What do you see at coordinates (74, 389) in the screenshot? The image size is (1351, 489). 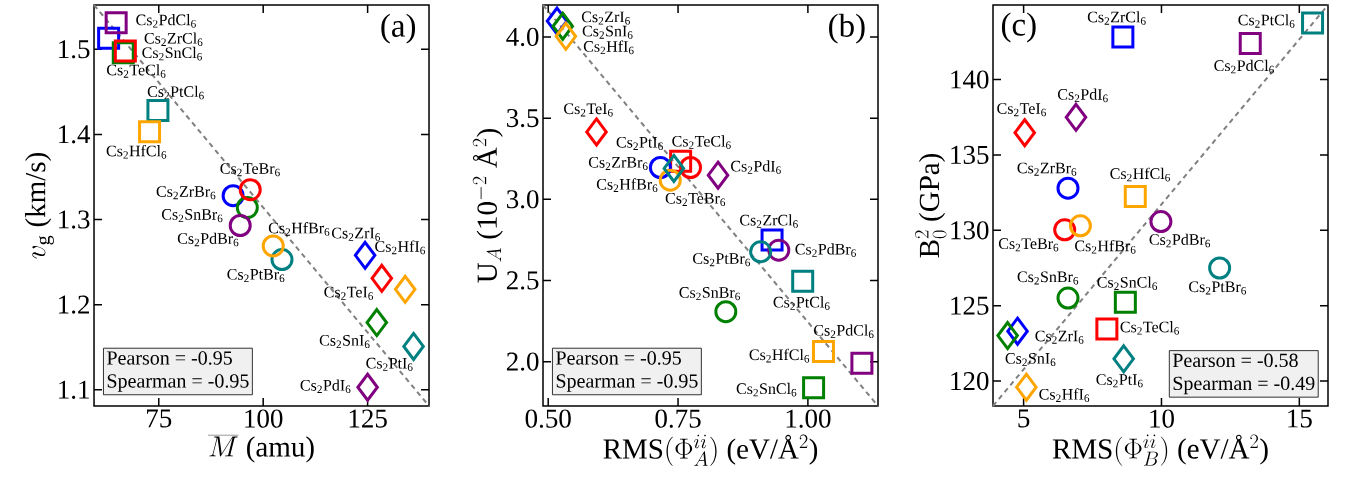 I see `y-tick-label: 1.1` at bounding box center [74, 389].